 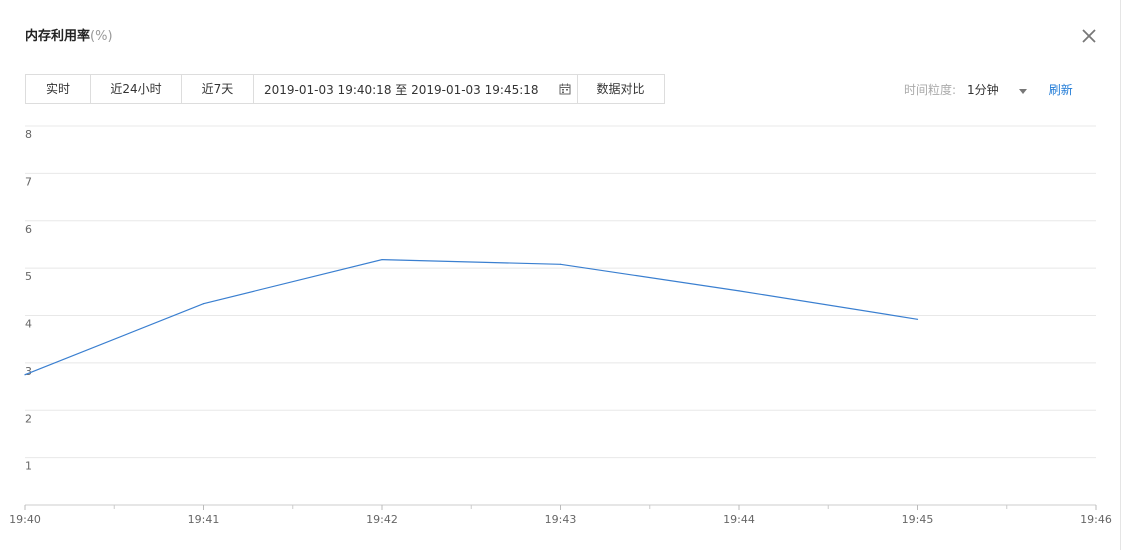 I want to click on refresh-link: 刷新, so click(x=1060, y=90).